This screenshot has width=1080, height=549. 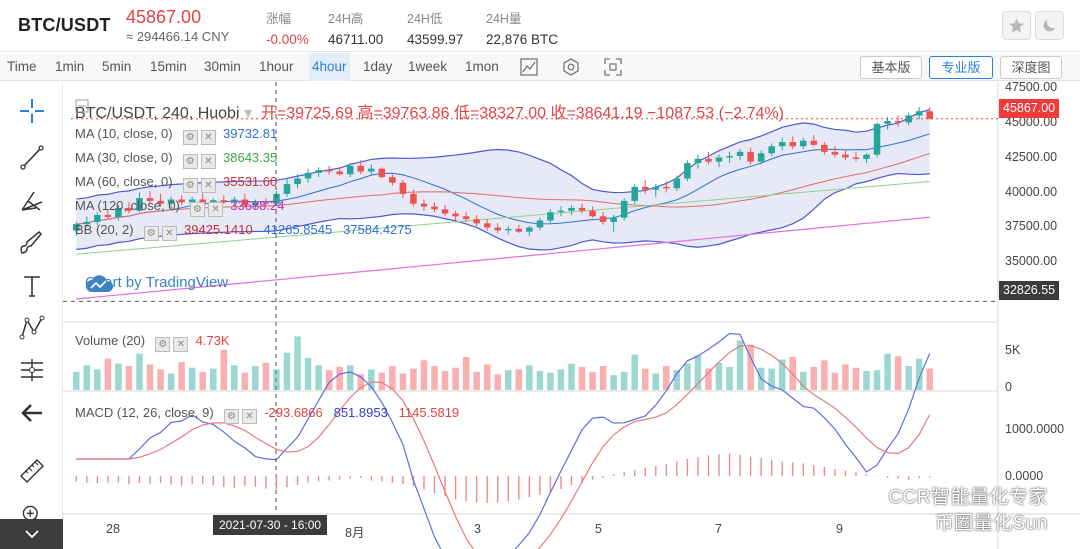 What do you see at coordinates (31, 534) in the screenshot?
I see `toolbar-collapse-button` at bounding box center [31, 534].